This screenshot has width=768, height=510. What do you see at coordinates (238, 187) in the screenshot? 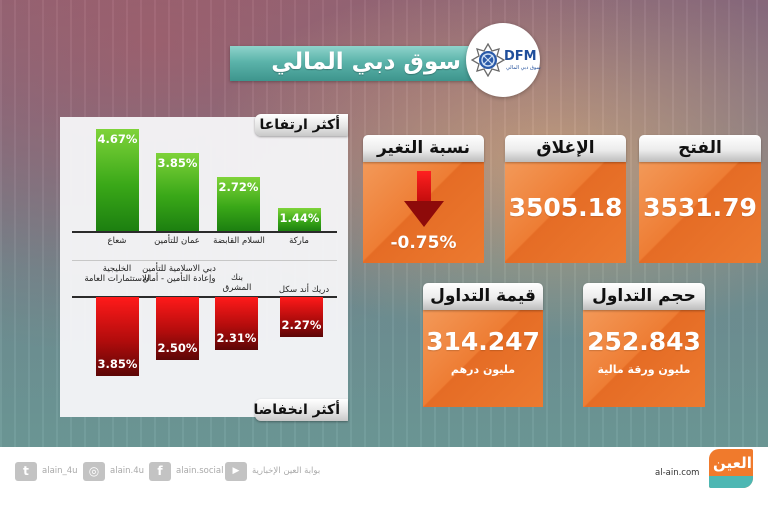
I see `bar-value: 2.72%` at bounding box center [238, 187].